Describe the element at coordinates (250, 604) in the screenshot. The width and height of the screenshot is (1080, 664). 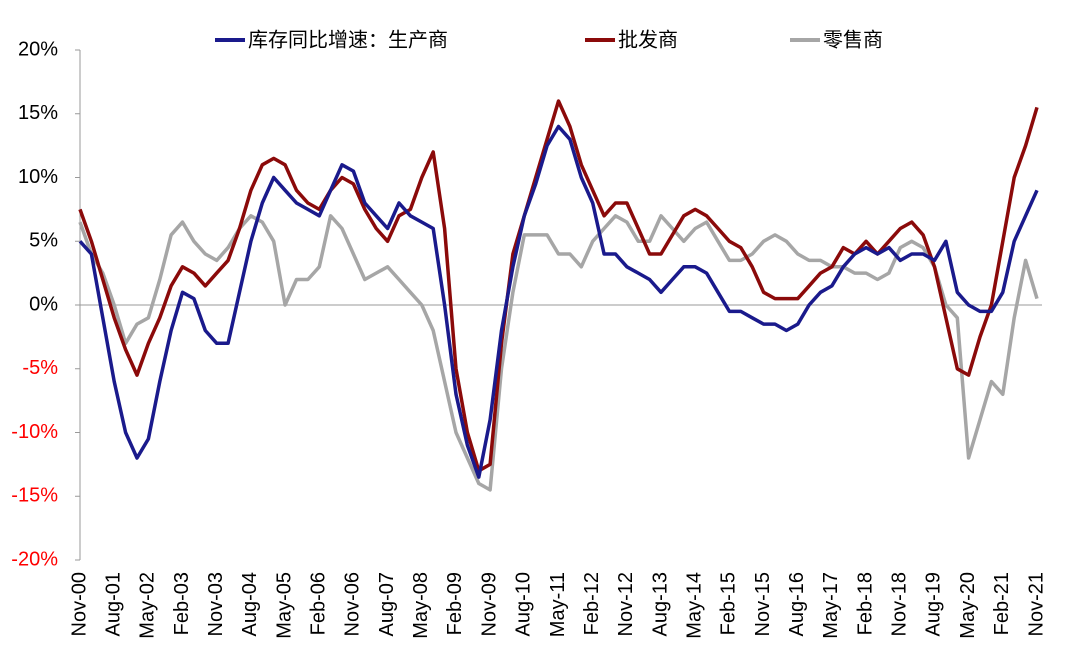
I see `x-tick-label: Aug-04` at that location.